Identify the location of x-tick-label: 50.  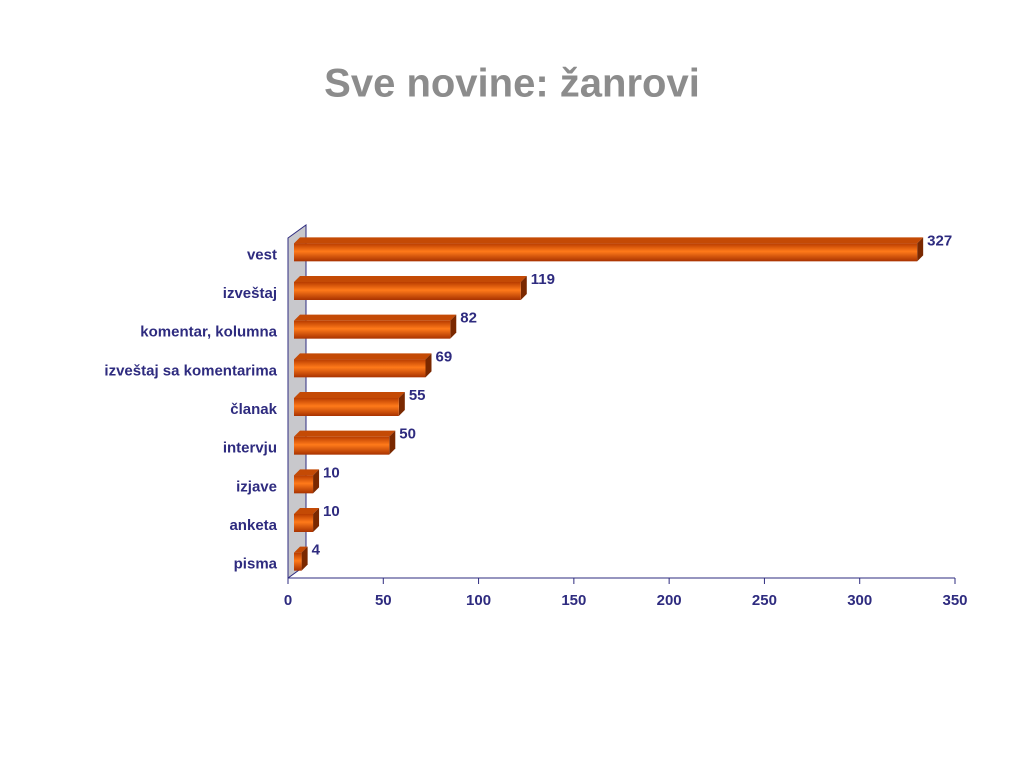
(383, 600).